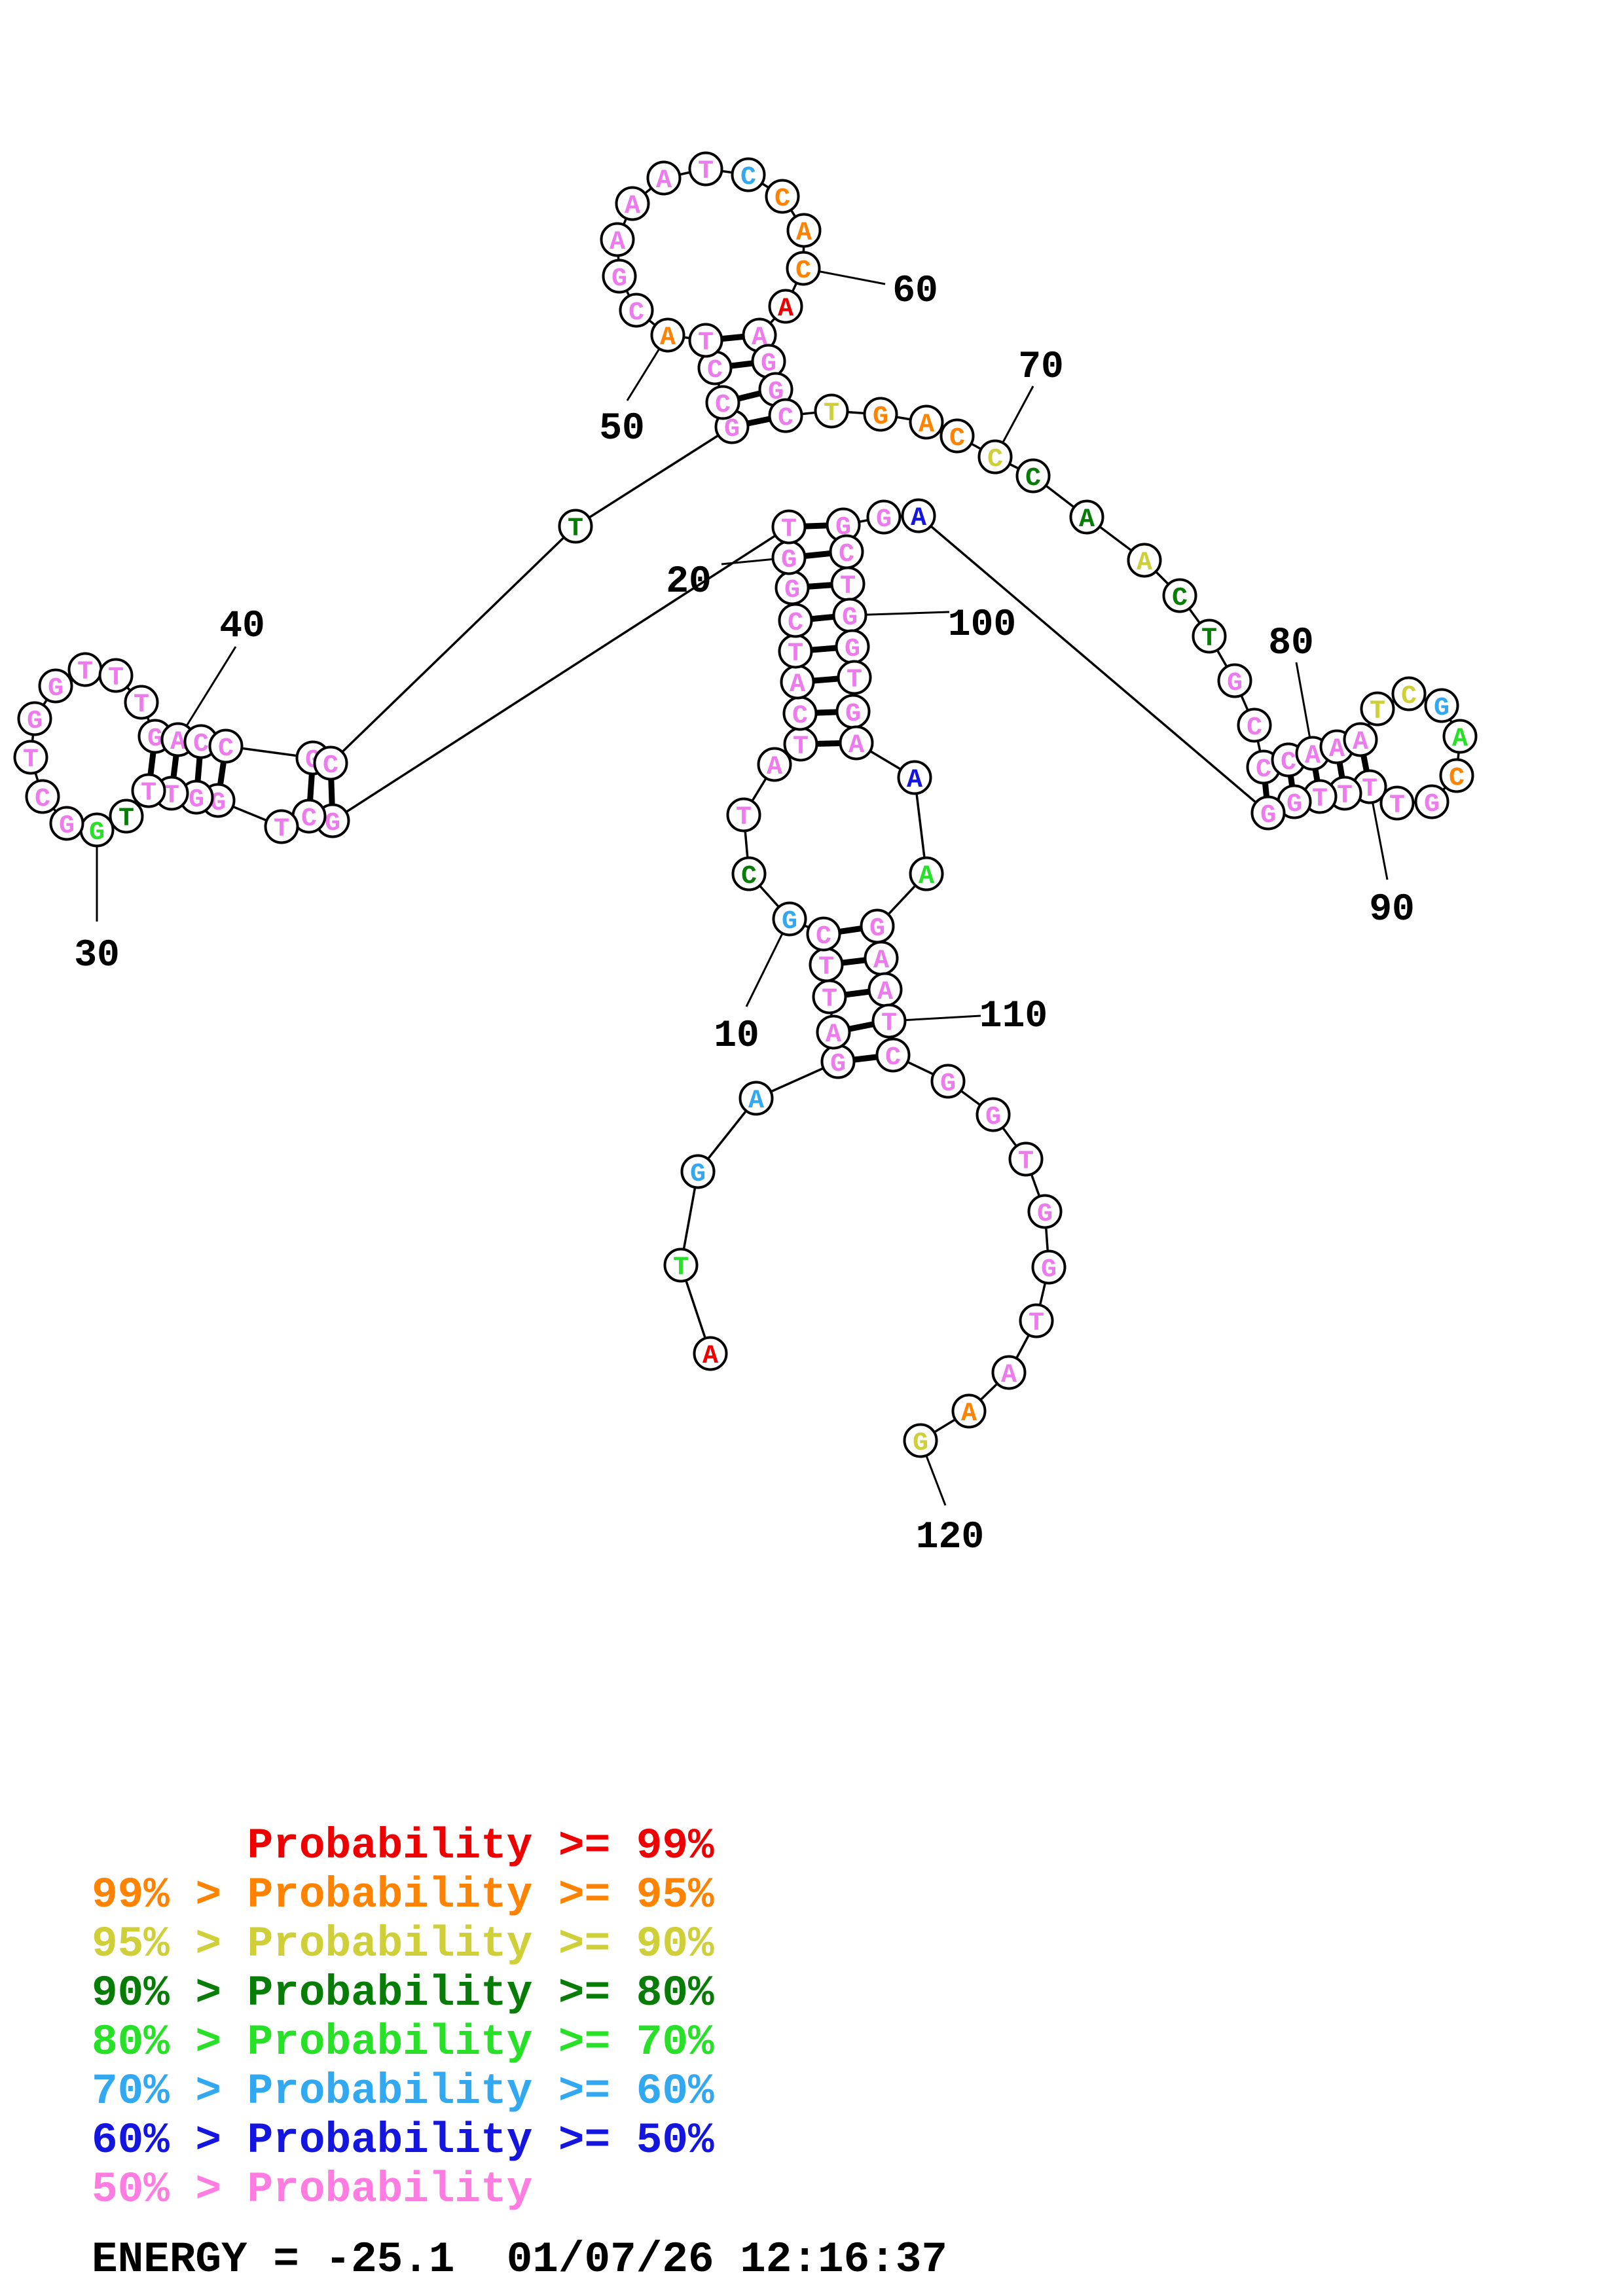 The height and width of the screenshot is (2296, 1623). I want to click on energy-line: ENERGY = -25.1 01/07/26 12:16:37, so click(519, 2259).